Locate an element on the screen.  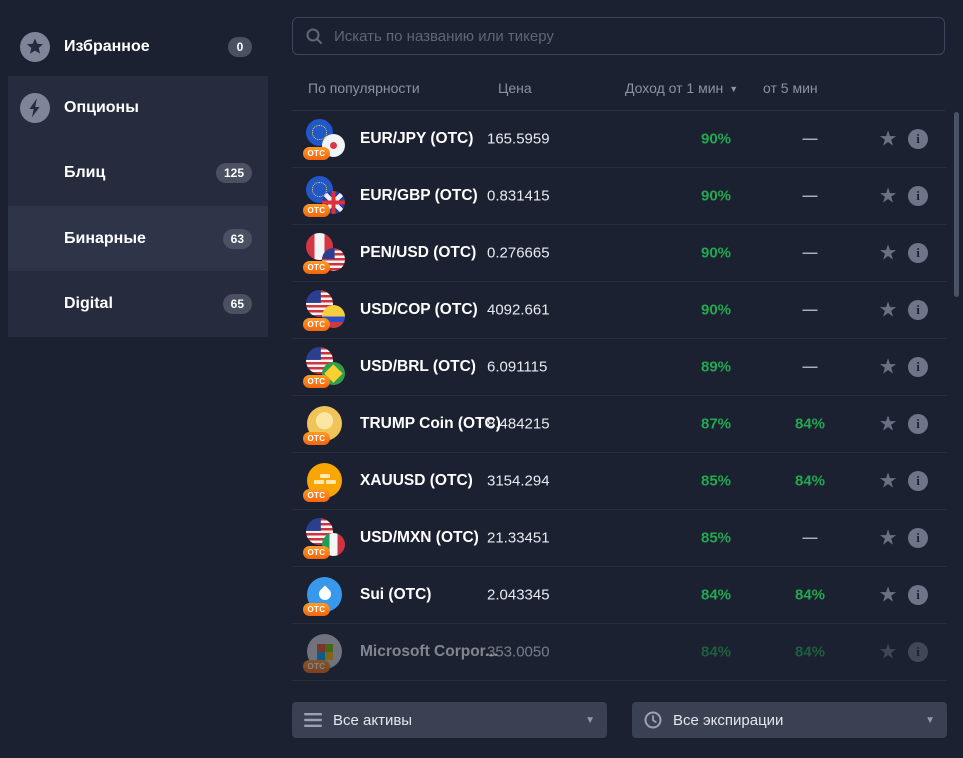
asset-price: 0.831415 is located at coordinates (518, 196).